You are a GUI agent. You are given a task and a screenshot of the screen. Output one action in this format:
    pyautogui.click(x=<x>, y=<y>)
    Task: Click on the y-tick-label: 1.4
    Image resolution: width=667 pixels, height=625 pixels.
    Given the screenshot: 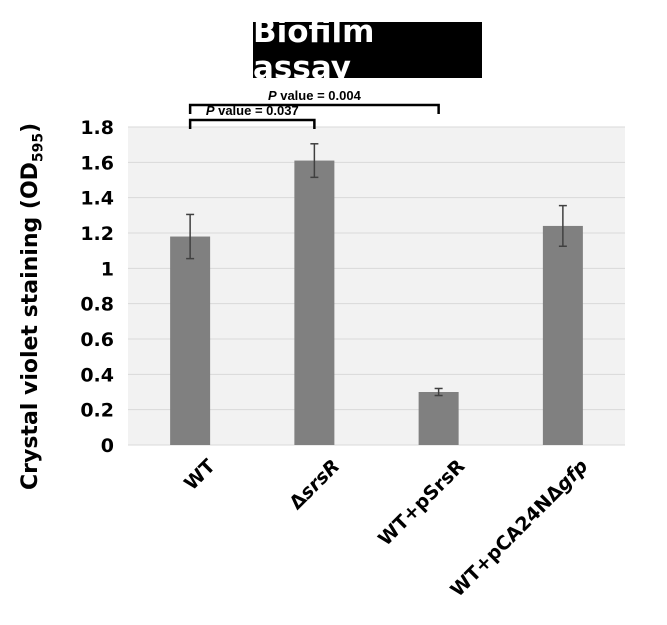 What is the action you would take?
    pyautogui.click(x=97, y=199)
    